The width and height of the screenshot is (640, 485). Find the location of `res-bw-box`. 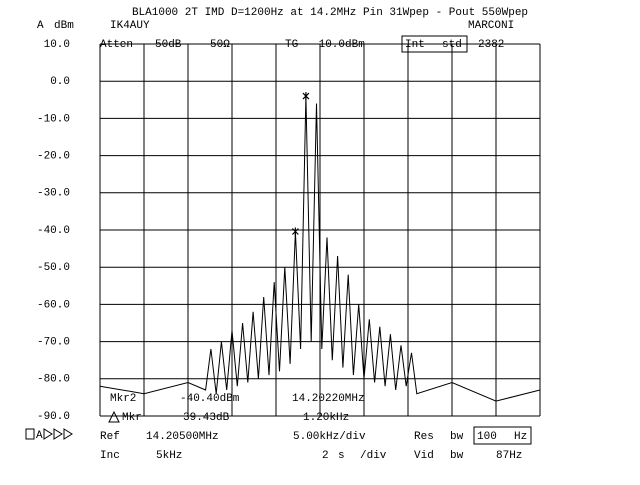

res-bw-box is located at coordinates (502, 435).